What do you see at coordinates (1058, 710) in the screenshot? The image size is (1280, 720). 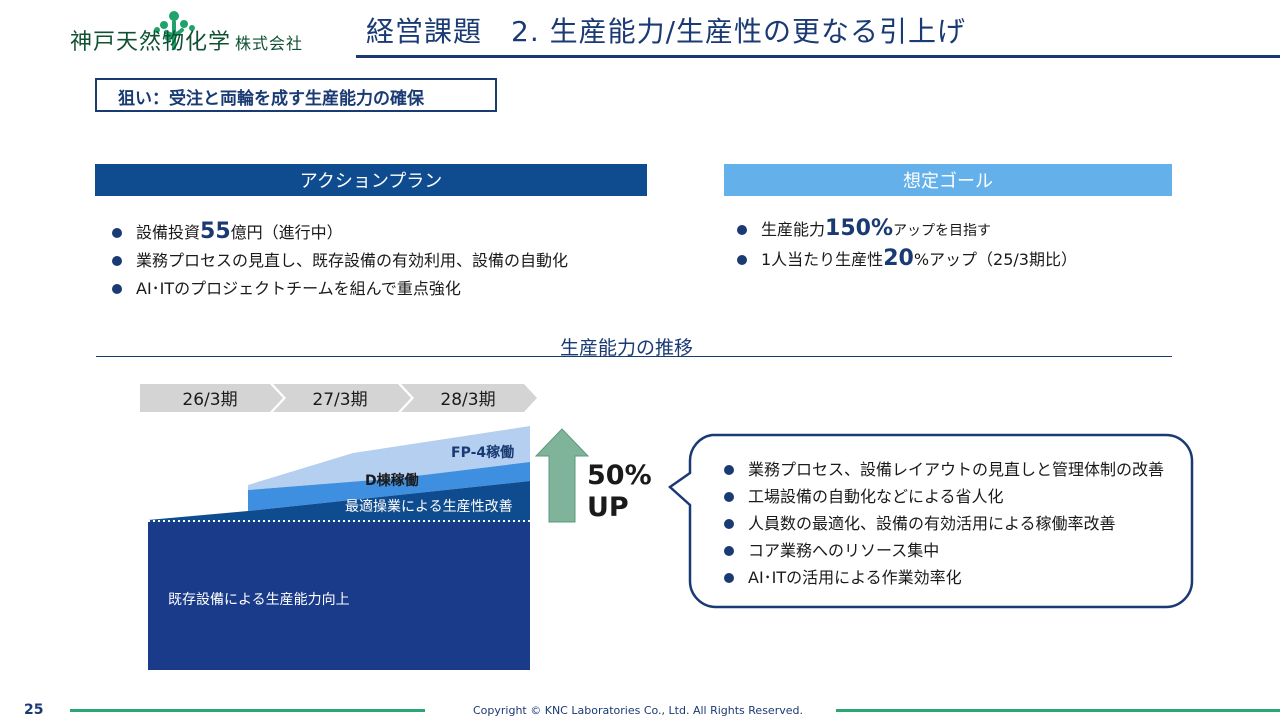 I see `footer-rule-right` at bounding box center [1058, 710].